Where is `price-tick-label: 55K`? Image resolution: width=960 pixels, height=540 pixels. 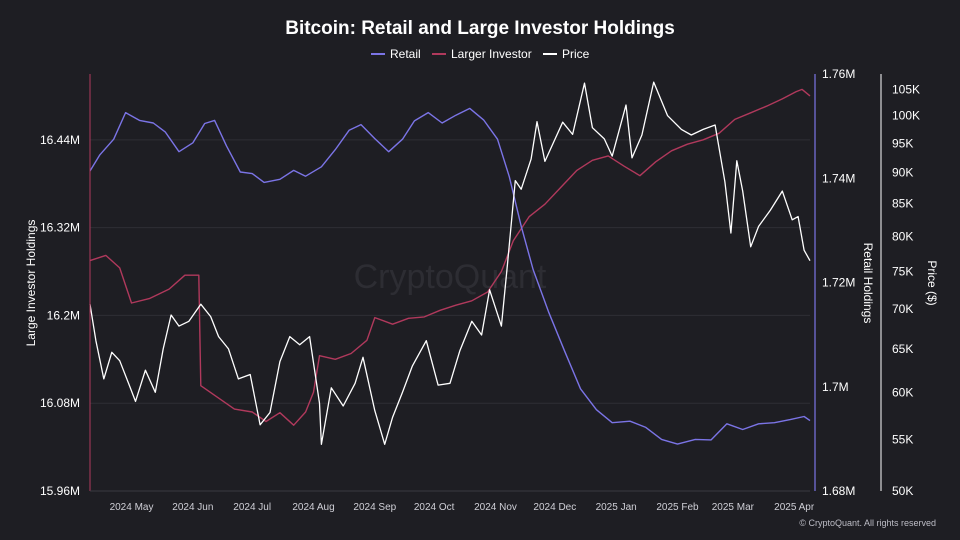
price-tick-label: 55K is located at coordinates (902, 439).